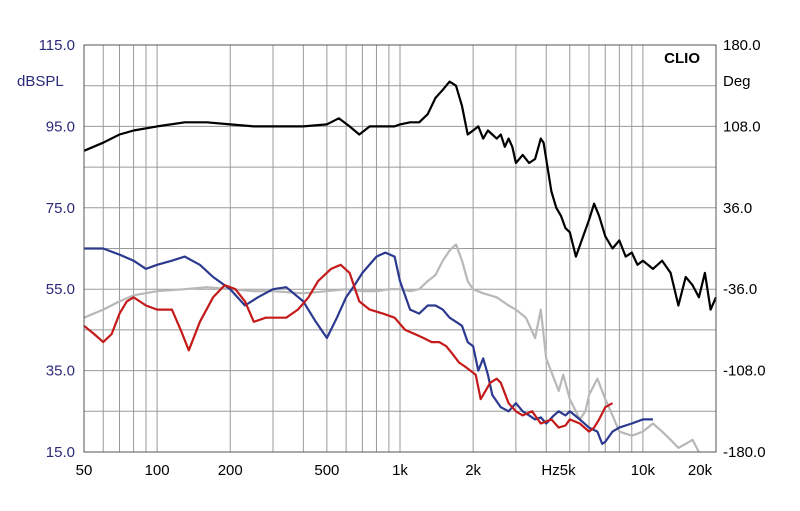  What do you see at coordinates (157, 470) in the screenshot?
I see `x-tick-label: 100` at bounding box center [157, 470].